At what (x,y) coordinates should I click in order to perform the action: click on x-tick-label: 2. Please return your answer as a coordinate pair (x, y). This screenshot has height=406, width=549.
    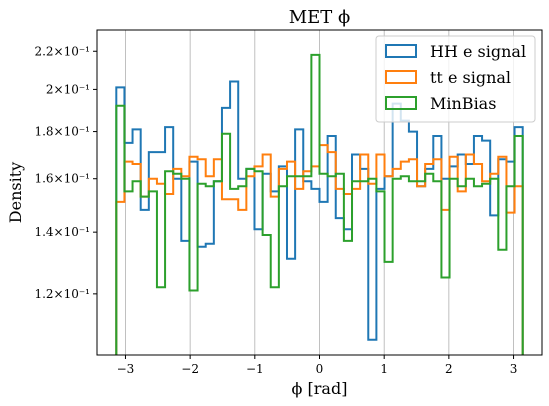
    Looking at the image, I should click on (449, 369).